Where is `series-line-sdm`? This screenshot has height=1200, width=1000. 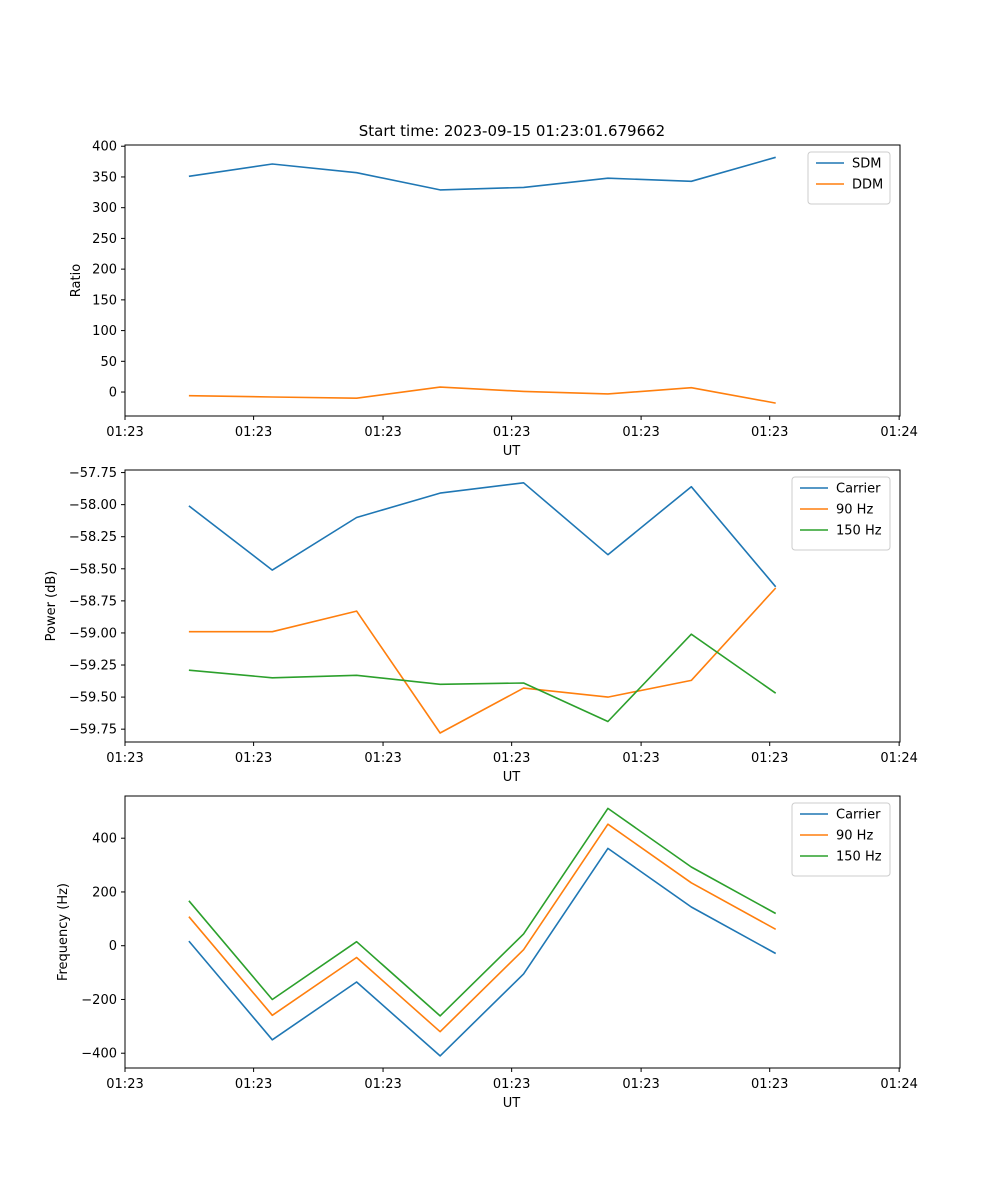 series-line-sdm is located at coordinates (482, 173).